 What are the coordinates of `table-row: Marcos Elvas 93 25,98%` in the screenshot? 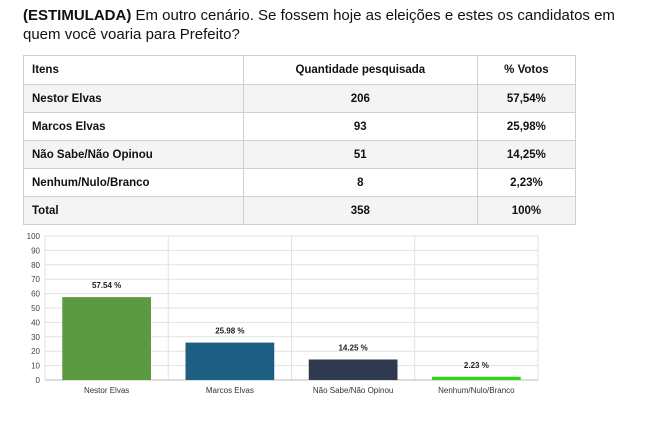 It's located at (300, 126).